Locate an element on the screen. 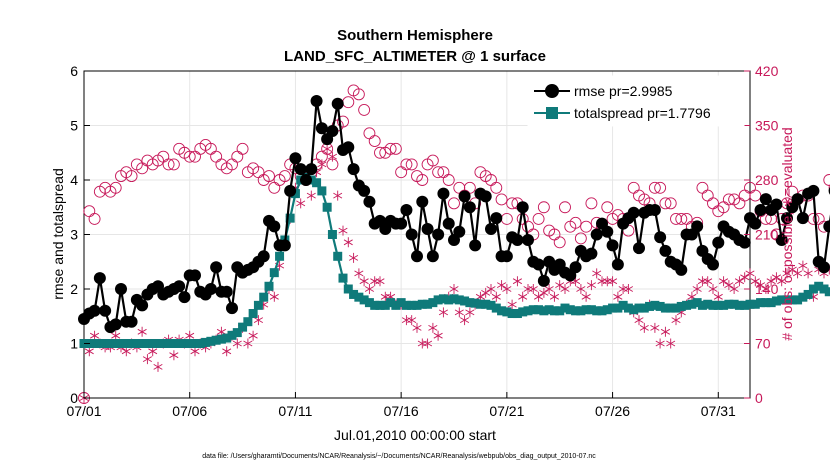  x-tick-label: 07/01 is located at coordinates (83, 411).